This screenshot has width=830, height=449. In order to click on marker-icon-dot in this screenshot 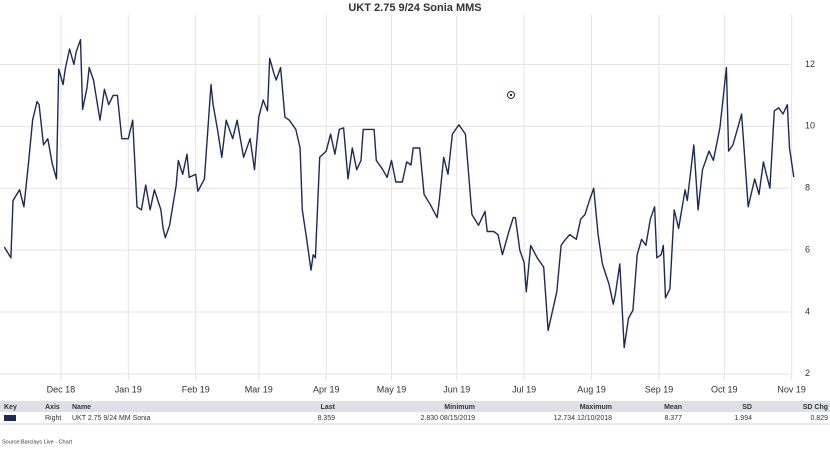, I will do `click(511, 95)`.